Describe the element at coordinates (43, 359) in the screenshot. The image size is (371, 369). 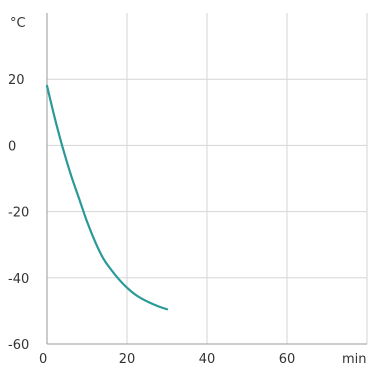
I see `x-tick-label: 0` at that location.